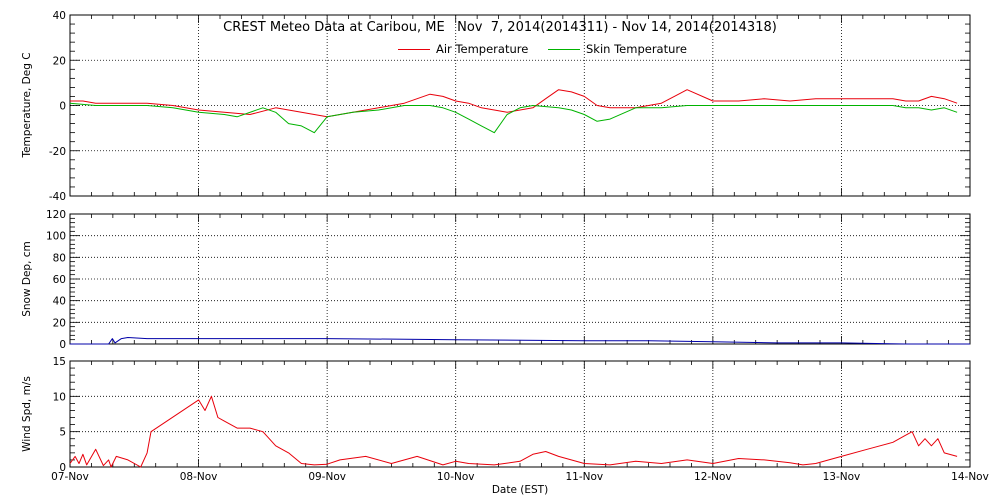 Image resolution: width=1000 pixels, height=500 pixels. Describe the element at coordinates (70, 477) in the screenshot. I see `x-tick-label: 07-Nov` at that location.